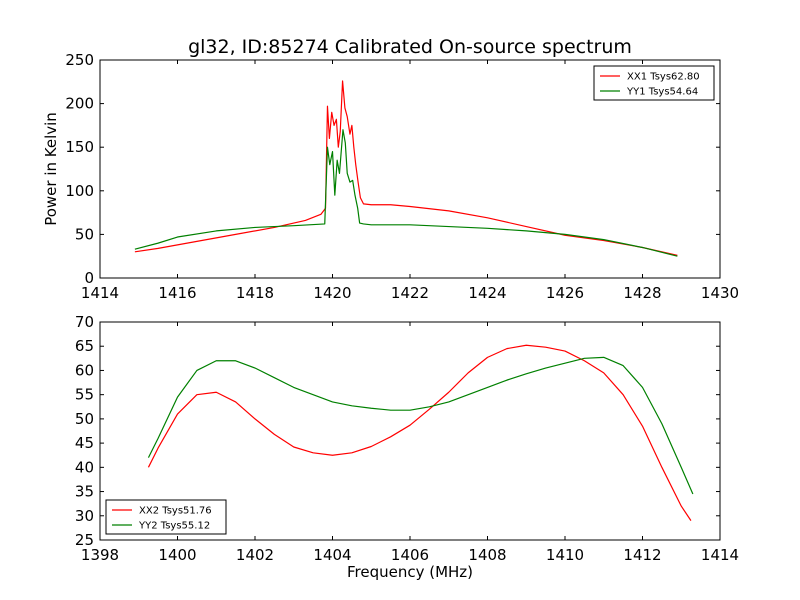 The width and height of the screenshot is (800, 600). I want to click on legend-label: YY1 Tsys54.64, so click(662, 92).